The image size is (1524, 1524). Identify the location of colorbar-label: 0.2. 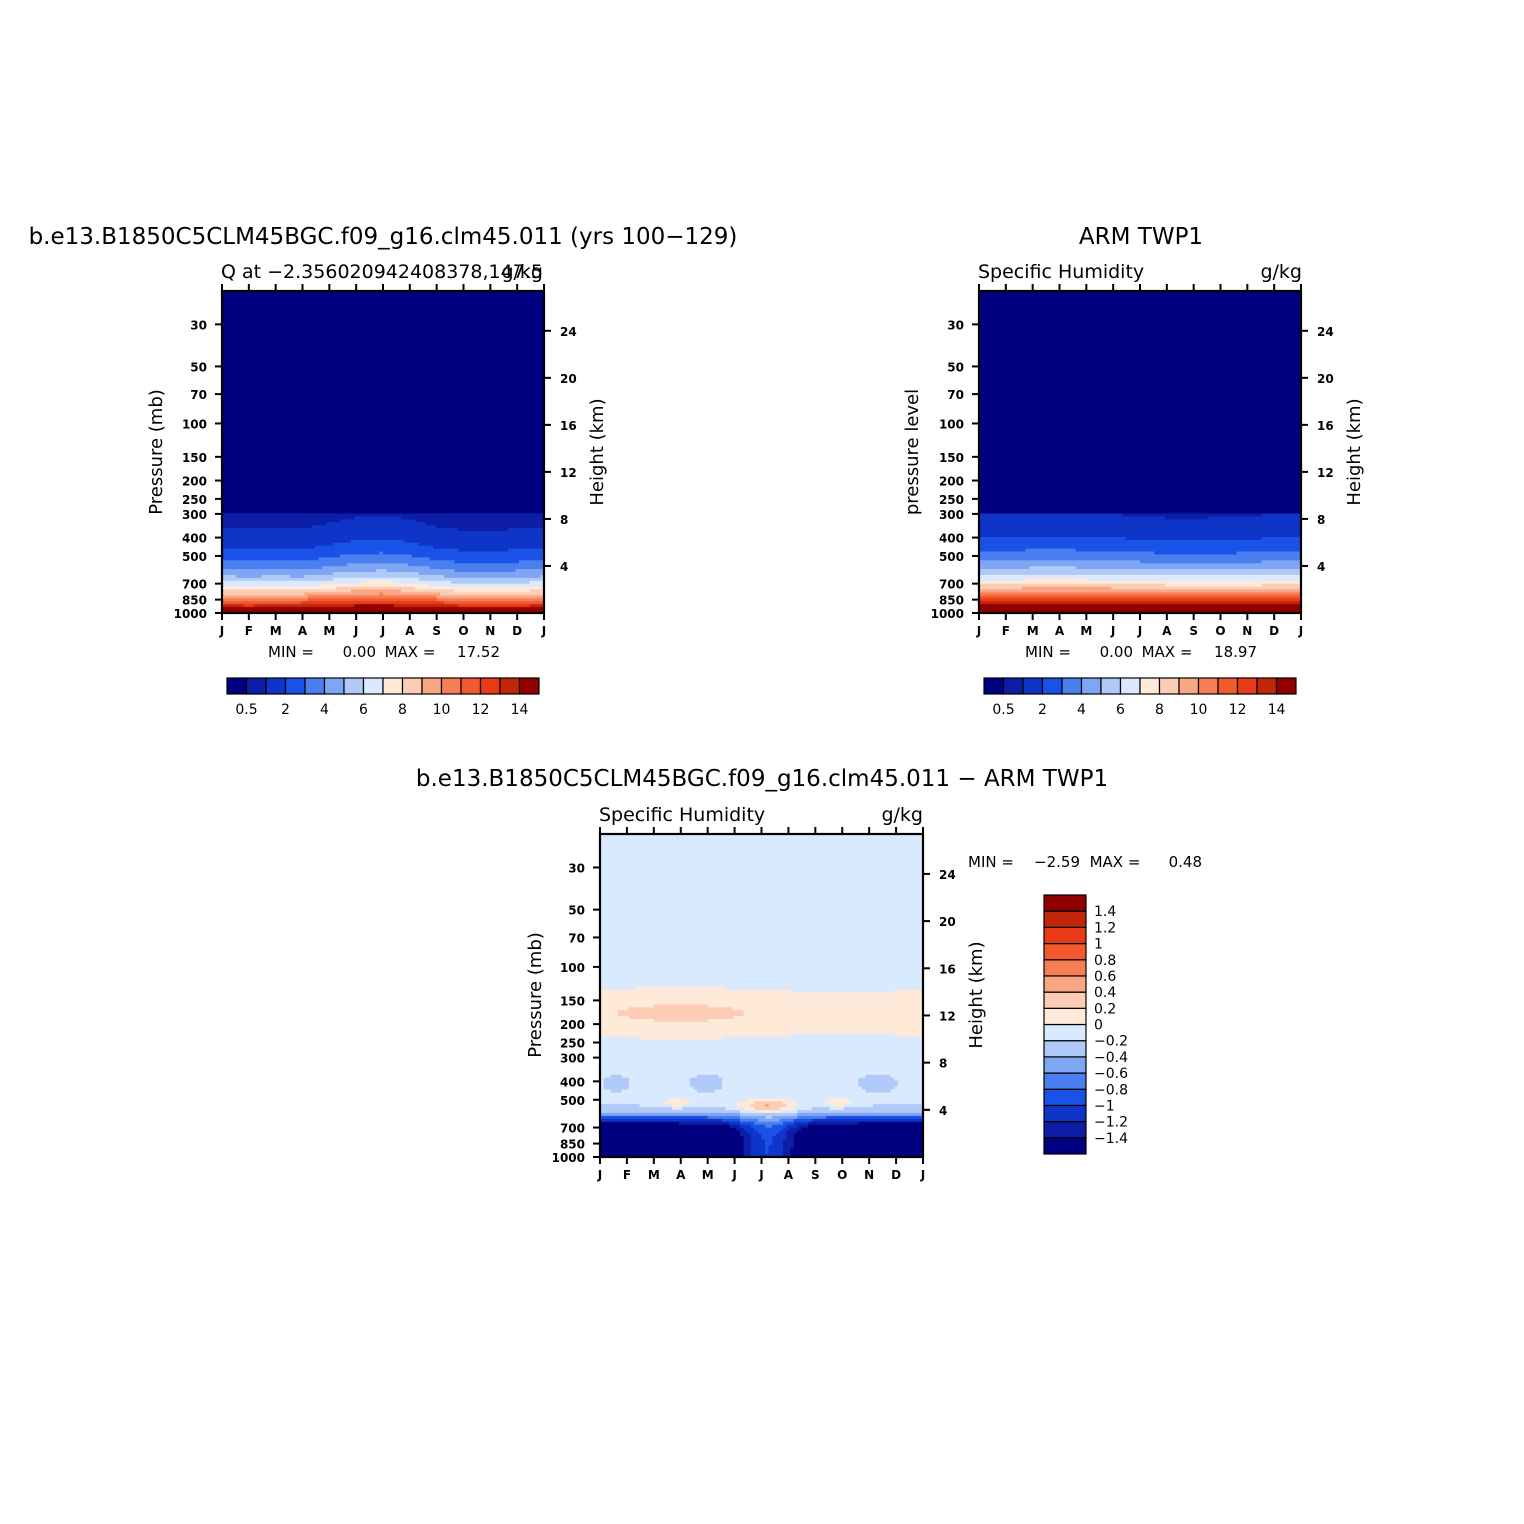
(1105, 1009).